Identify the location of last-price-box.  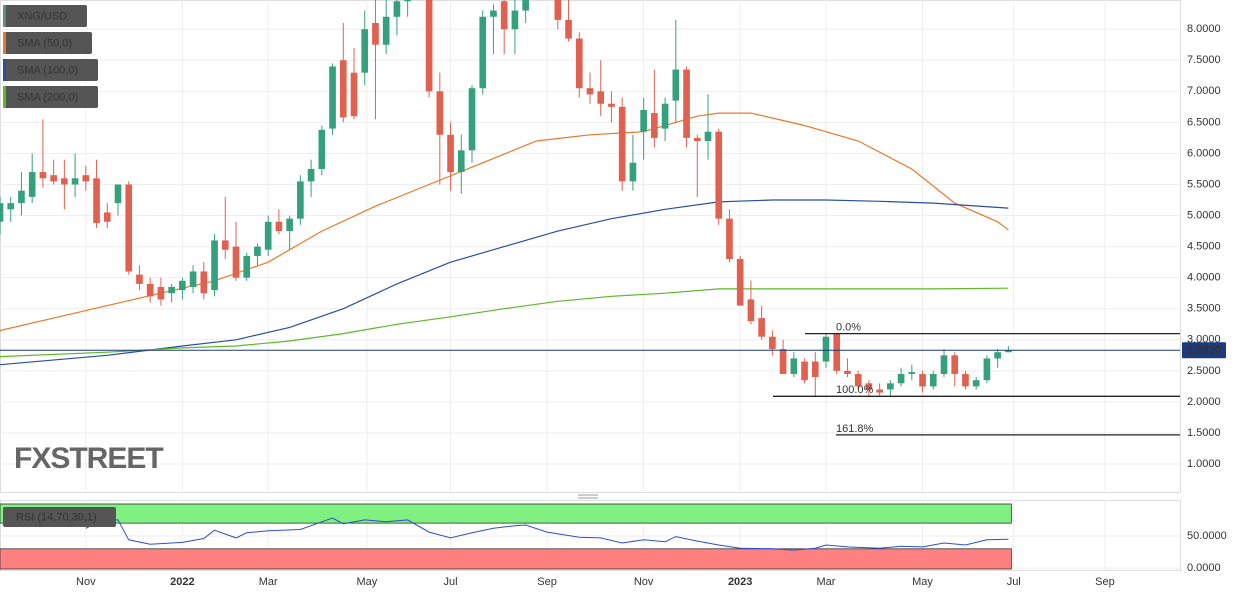
(1204, 350).